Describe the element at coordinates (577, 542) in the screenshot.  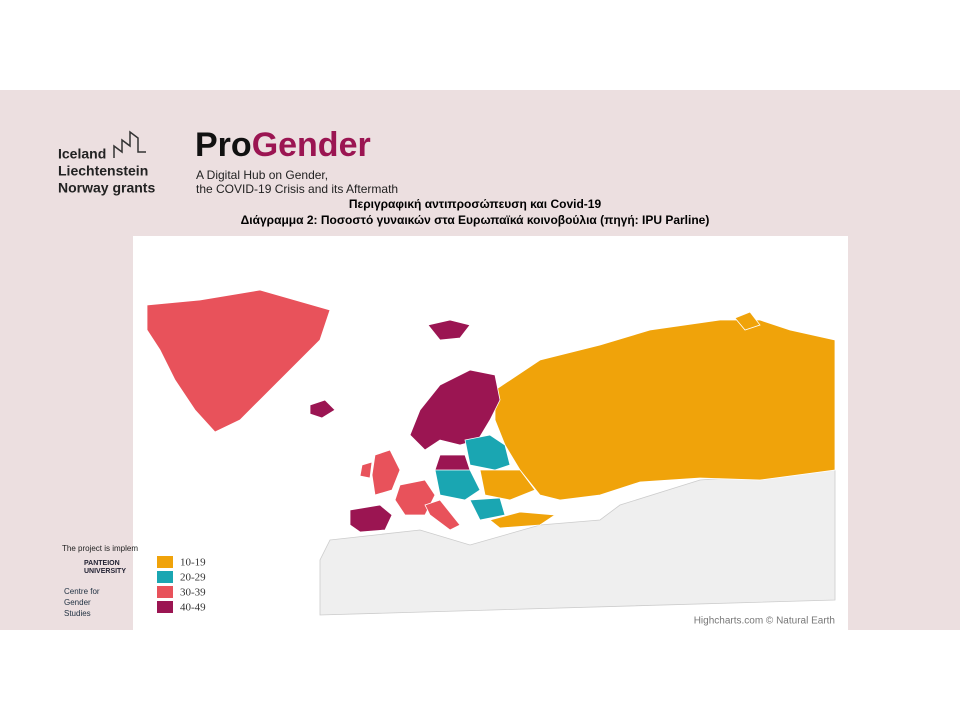
I see `map-background-land` at that location.